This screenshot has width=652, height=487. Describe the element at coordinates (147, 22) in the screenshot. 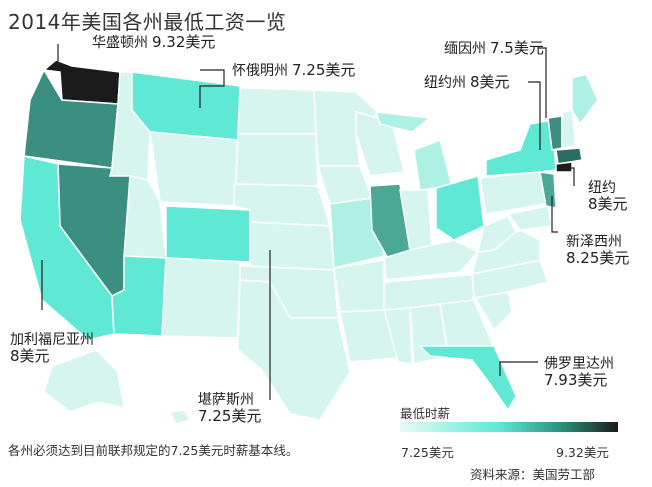

I see `map-title: 2014年美国各州最低工资一览` at that location.